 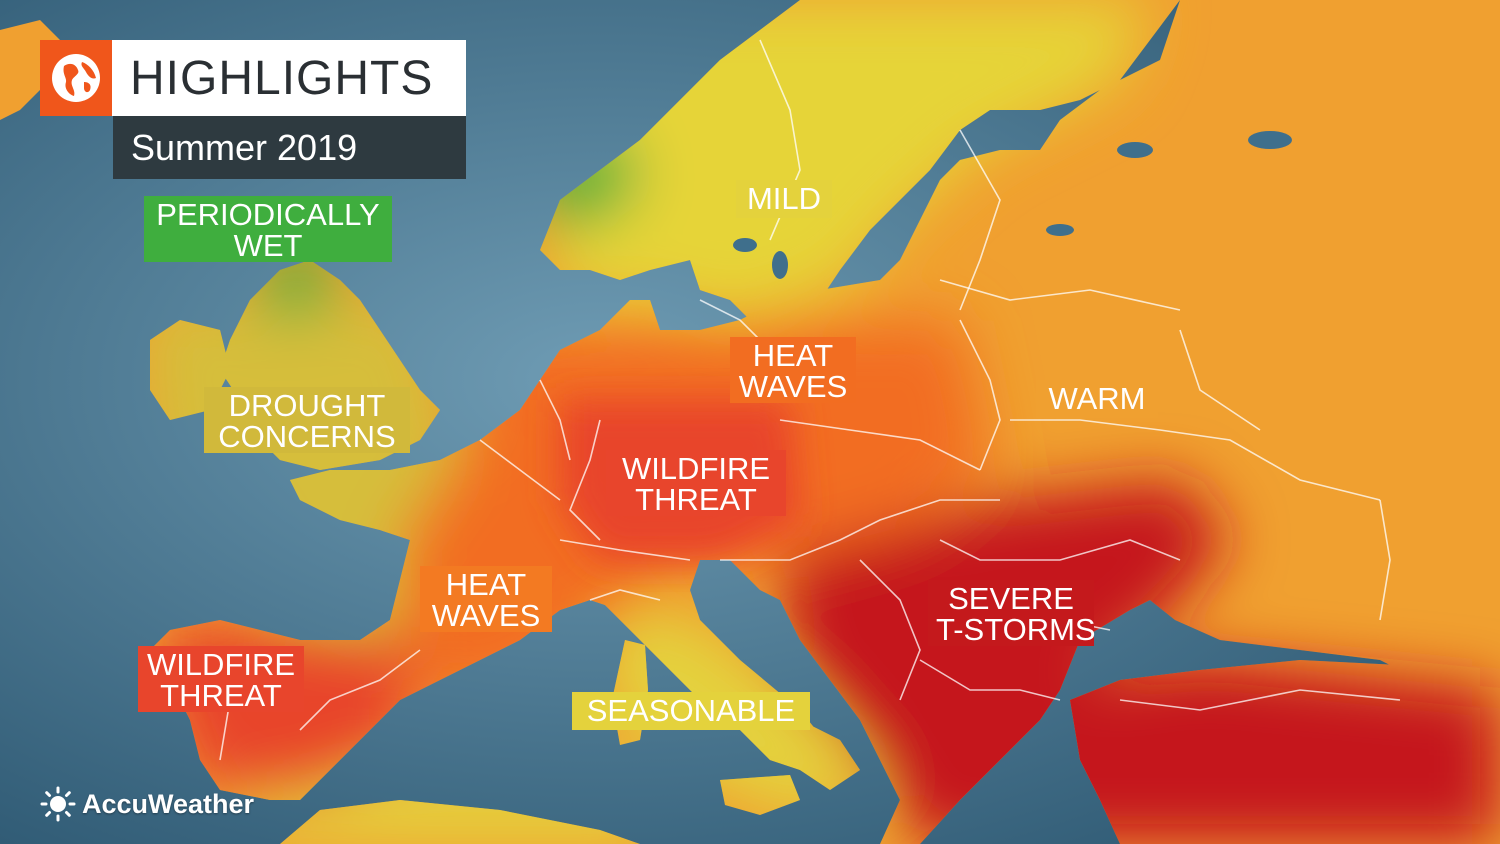 I want to click on label-heat-waves-north: HEAT WAVES, so click(x=793, y=370).